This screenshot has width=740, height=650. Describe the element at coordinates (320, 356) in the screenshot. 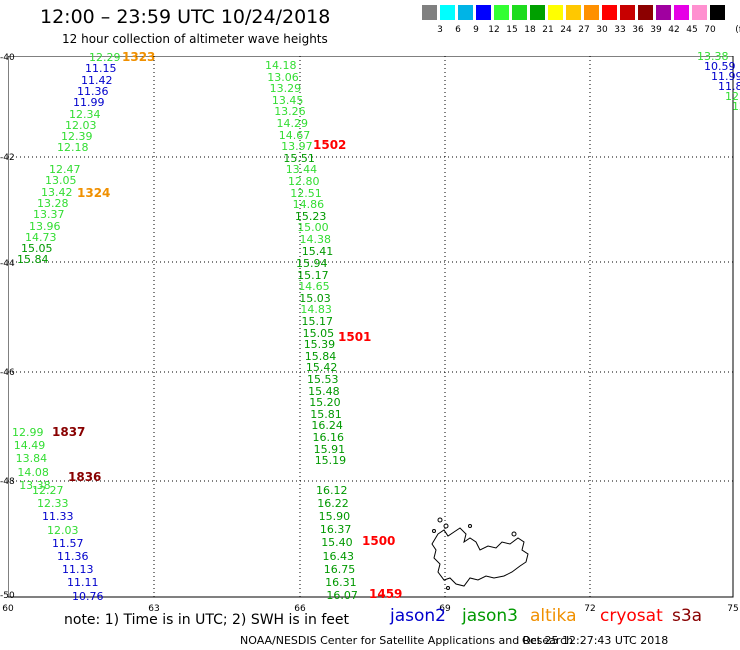

I see `wave-height-value: 15.84` at that location.